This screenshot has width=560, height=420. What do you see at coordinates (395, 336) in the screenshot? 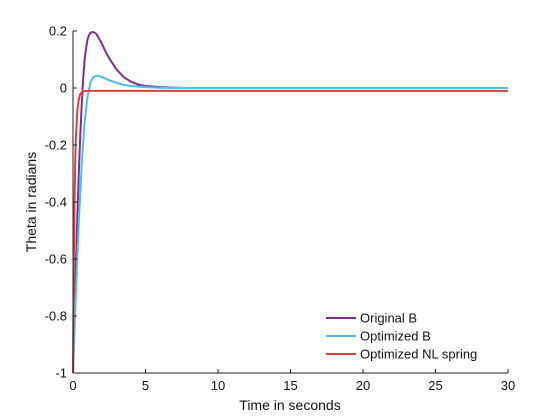
I see `legend-label: Optimized B` at bounding box center [395, 336].